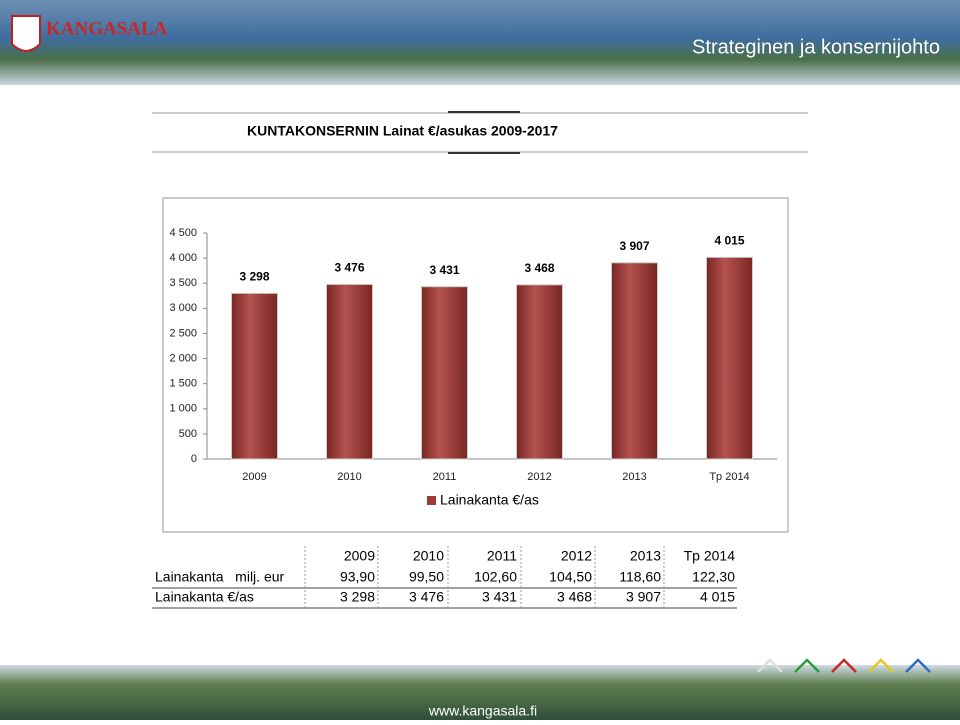  Describe the element at coordinates (645, 556) in the screenshot. I see `column-header: 2013` at that location.